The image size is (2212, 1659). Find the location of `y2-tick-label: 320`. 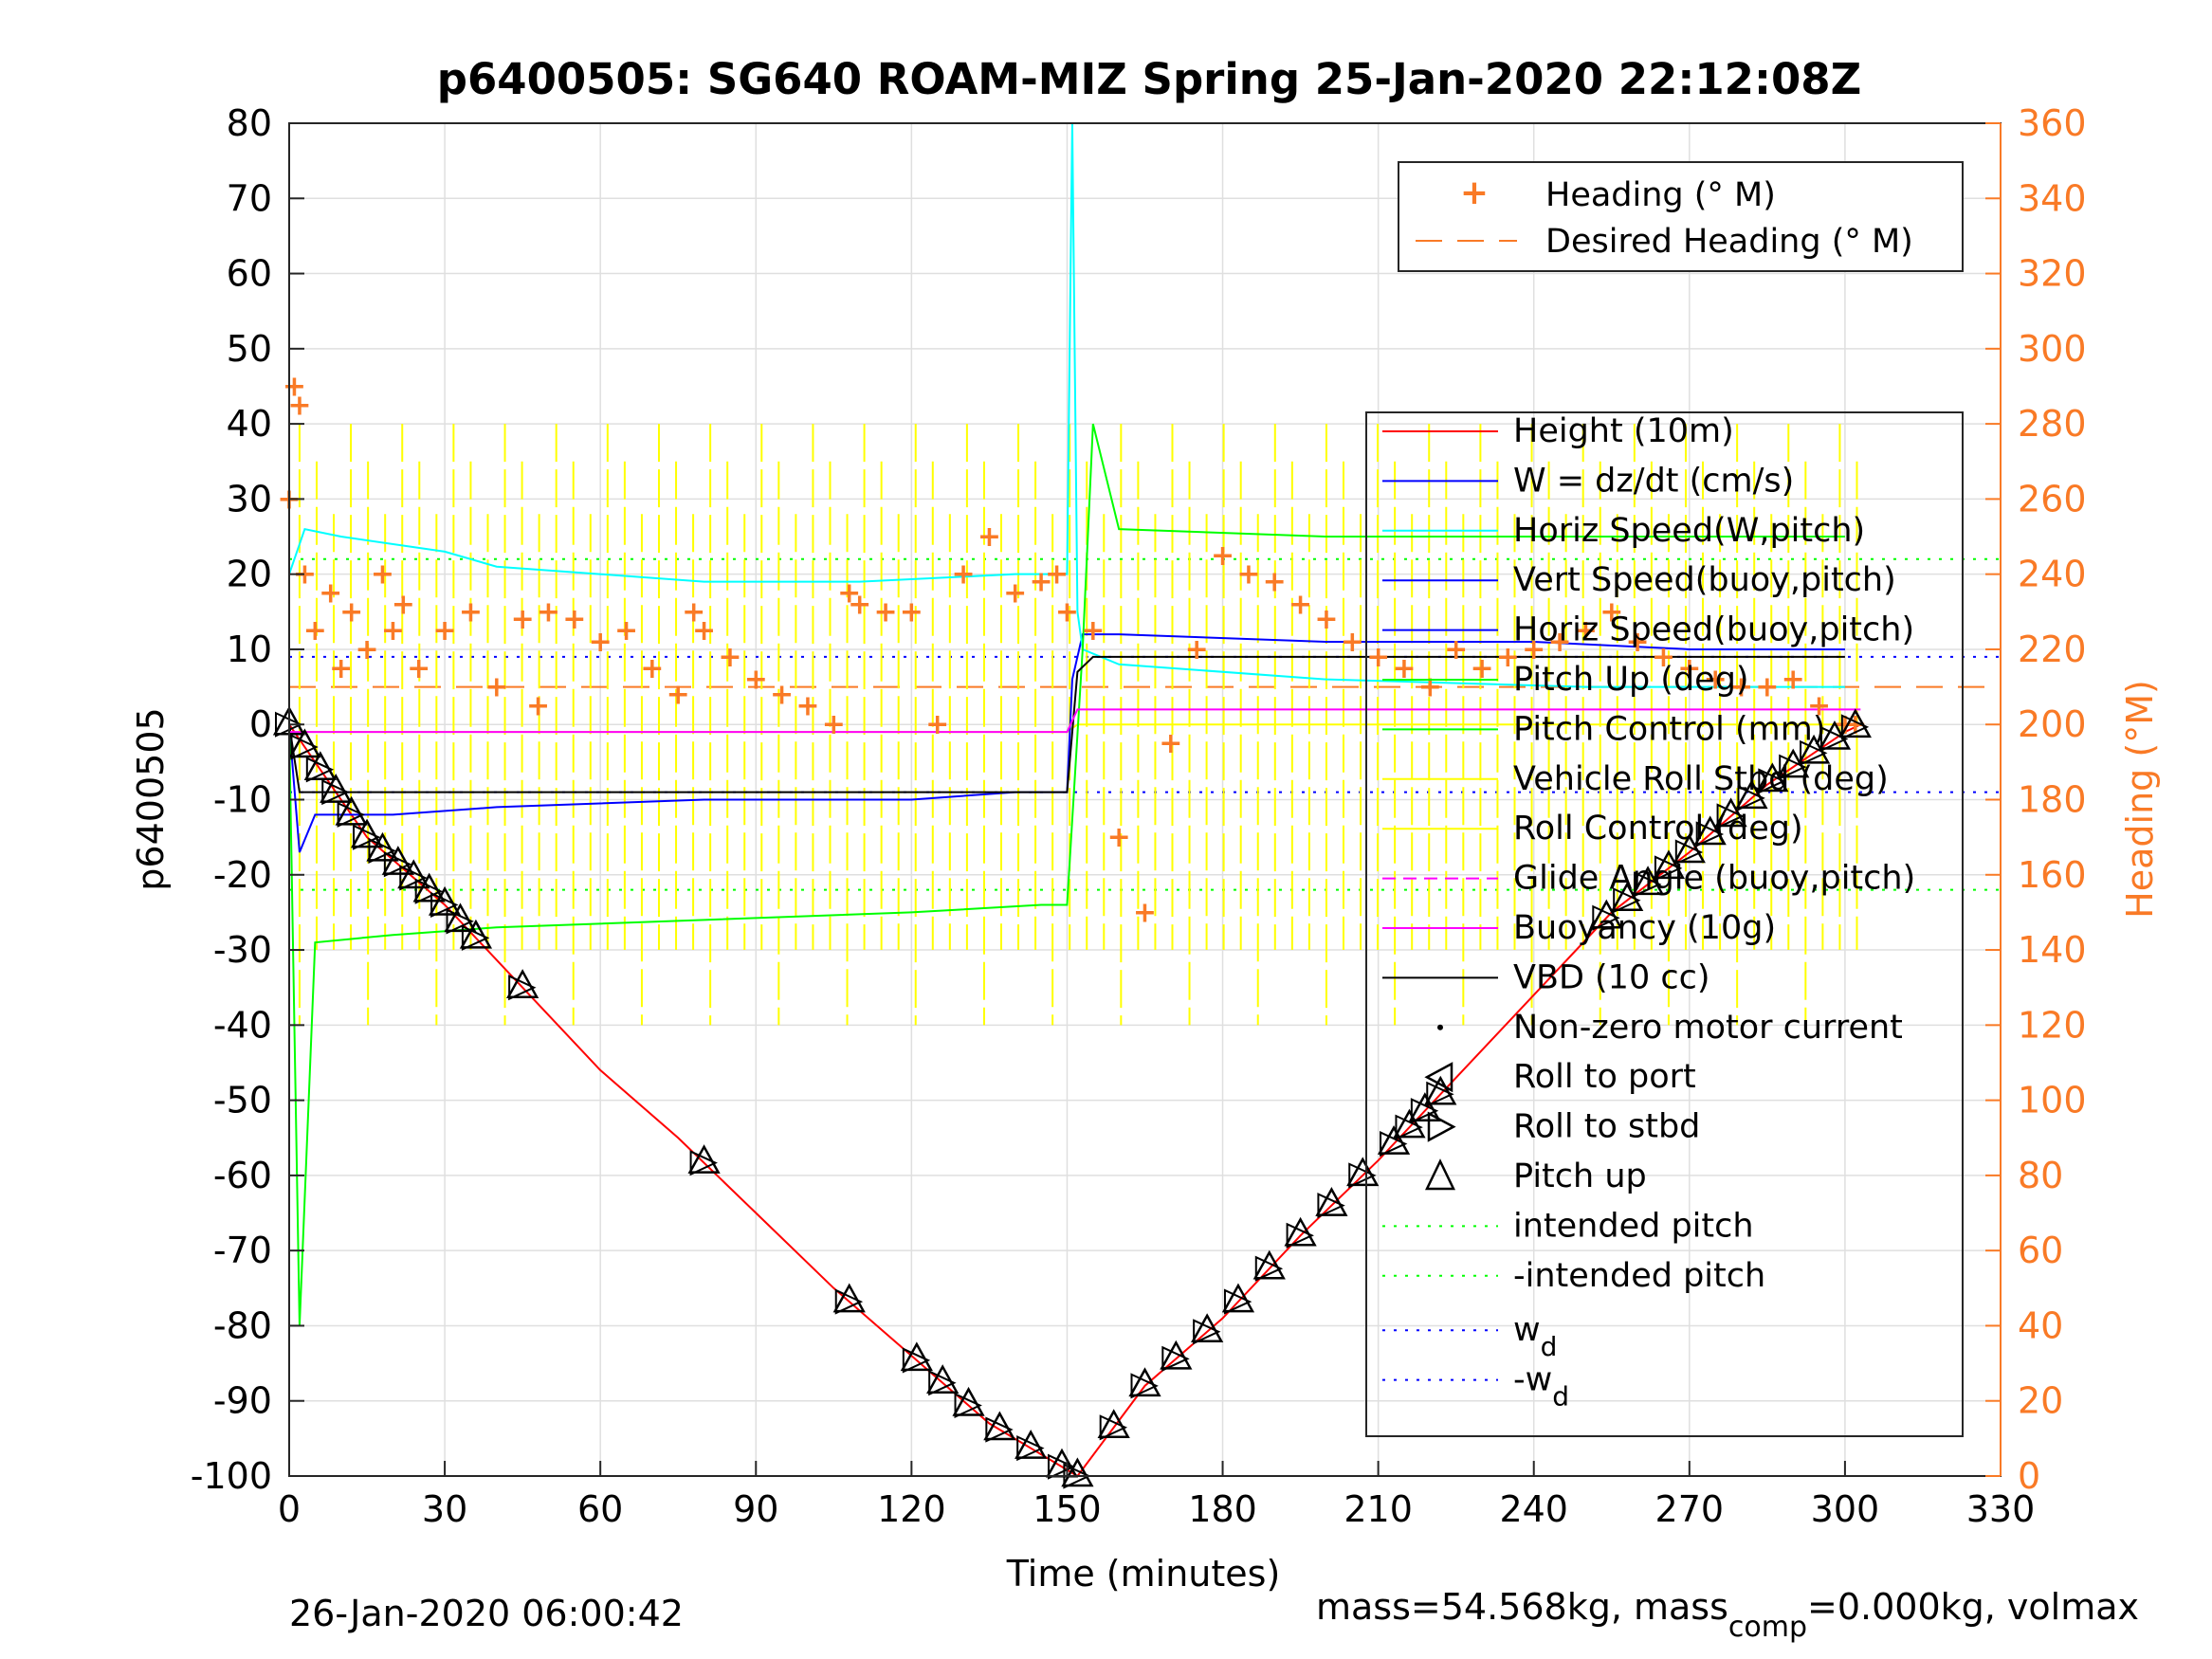

y2-tick-label: 320 is located at coordinates (2052, 274).